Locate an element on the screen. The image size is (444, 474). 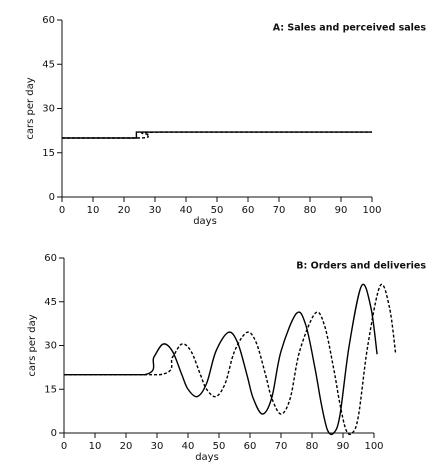
series-line is located at coordinates (217, 135).